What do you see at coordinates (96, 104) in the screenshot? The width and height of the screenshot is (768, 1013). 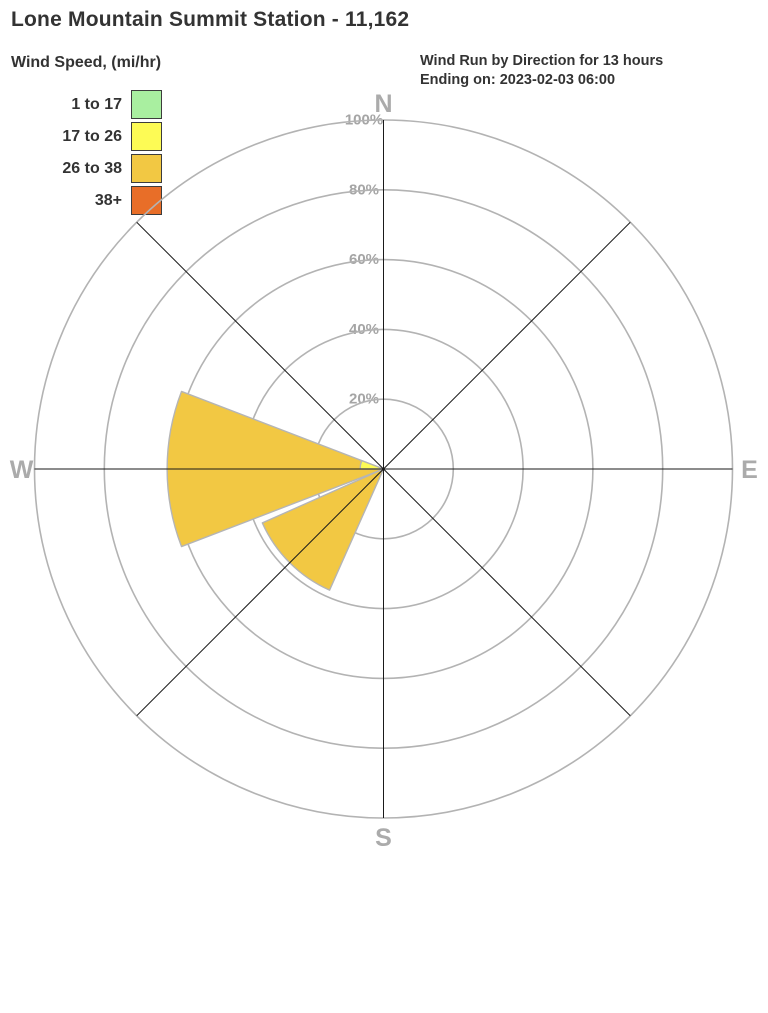 I see `legend-item-label: 1 to 17` at bounding box center [96, 104].